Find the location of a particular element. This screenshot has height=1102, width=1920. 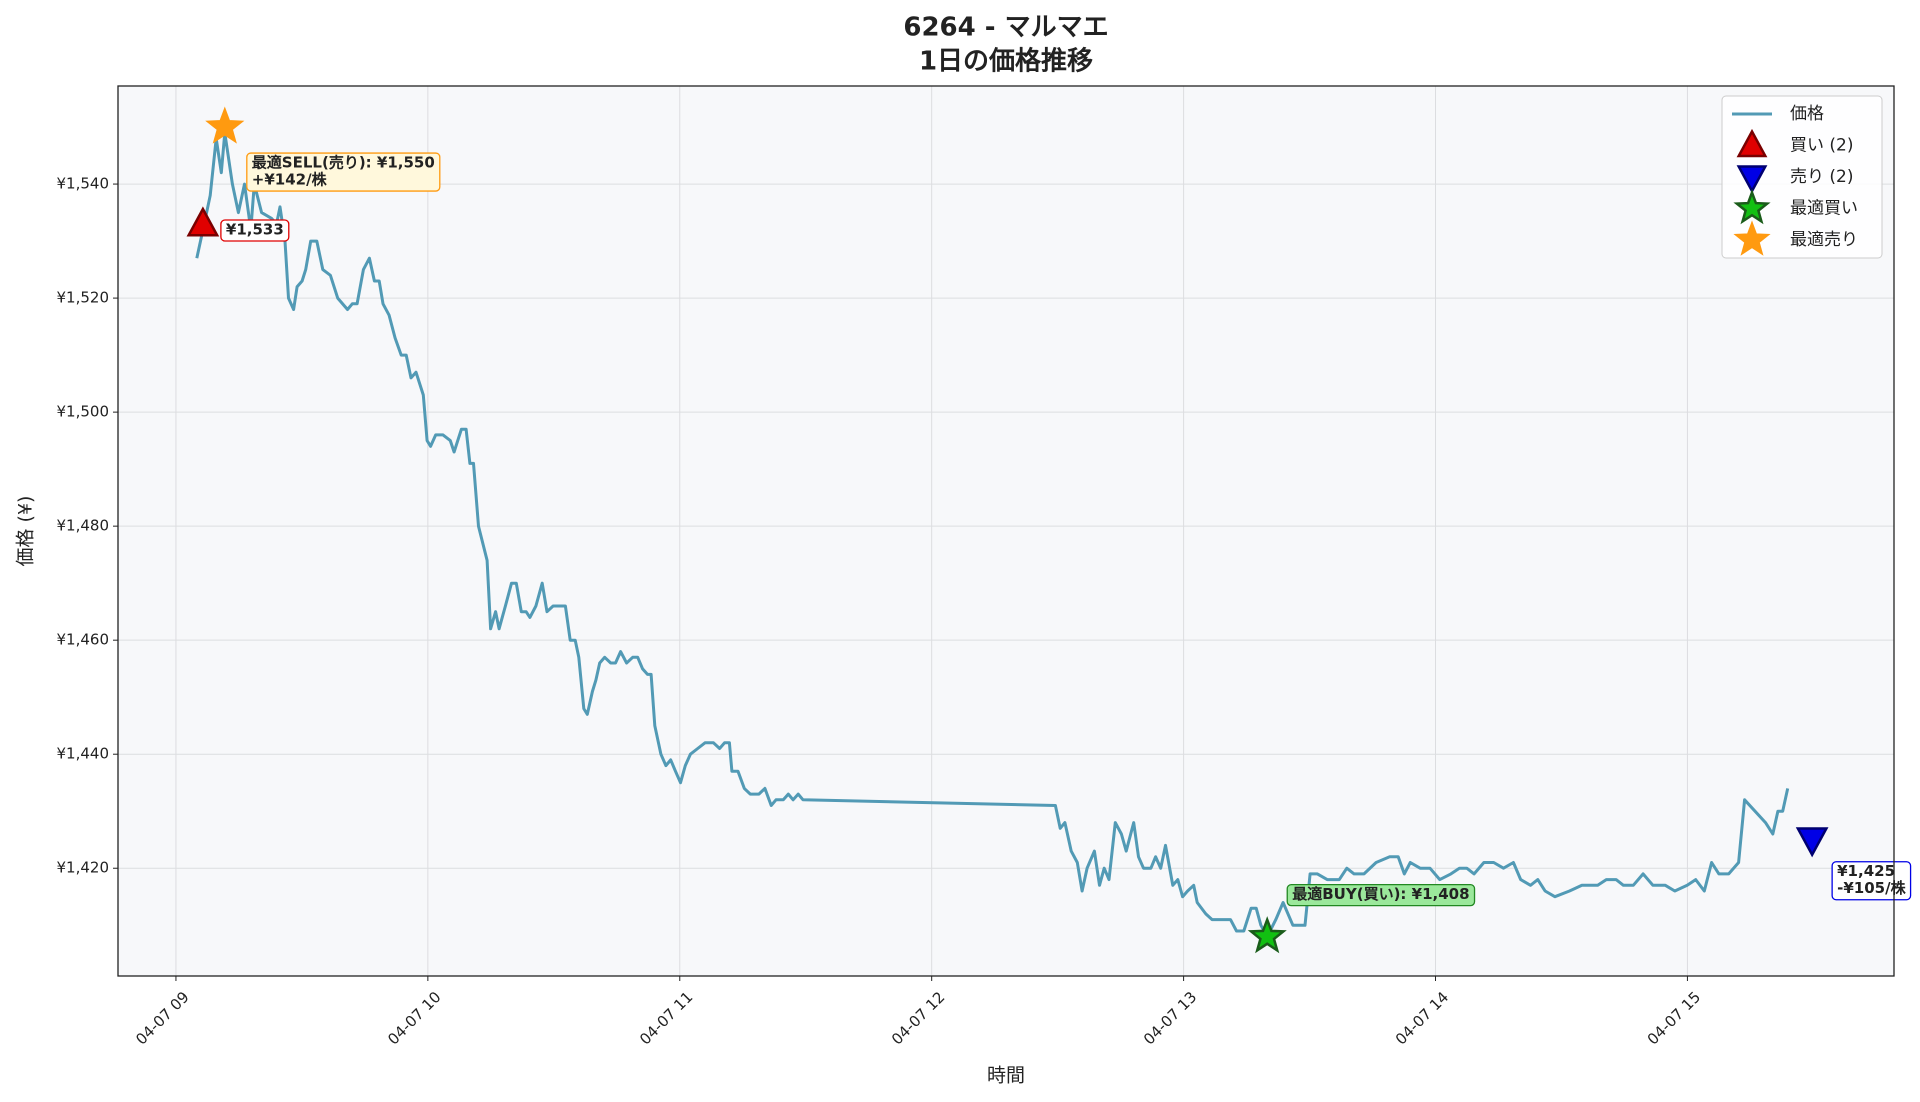

x-tick-label: 04-07 15 is located at coordinates (1674, 1018).